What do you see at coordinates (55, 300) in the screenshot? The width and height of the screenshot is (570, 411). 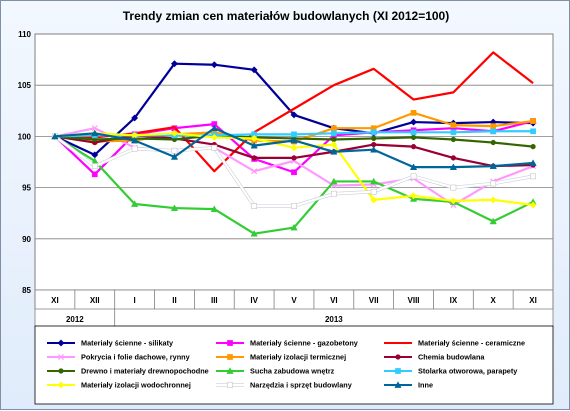 I see `x-tick-label: XI` at bounding box center [55, 300].